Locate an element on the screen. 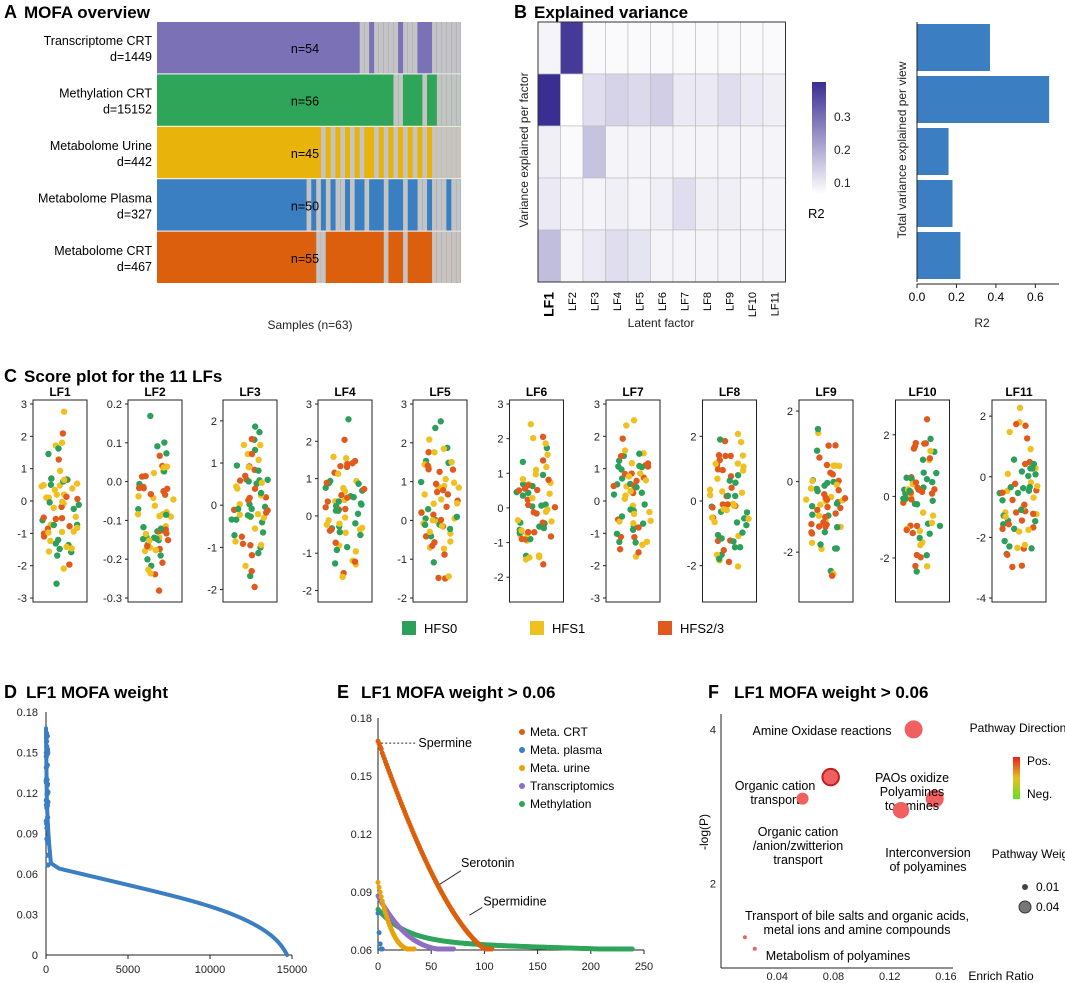  d-weight-point is located at coordinates (46, 821).